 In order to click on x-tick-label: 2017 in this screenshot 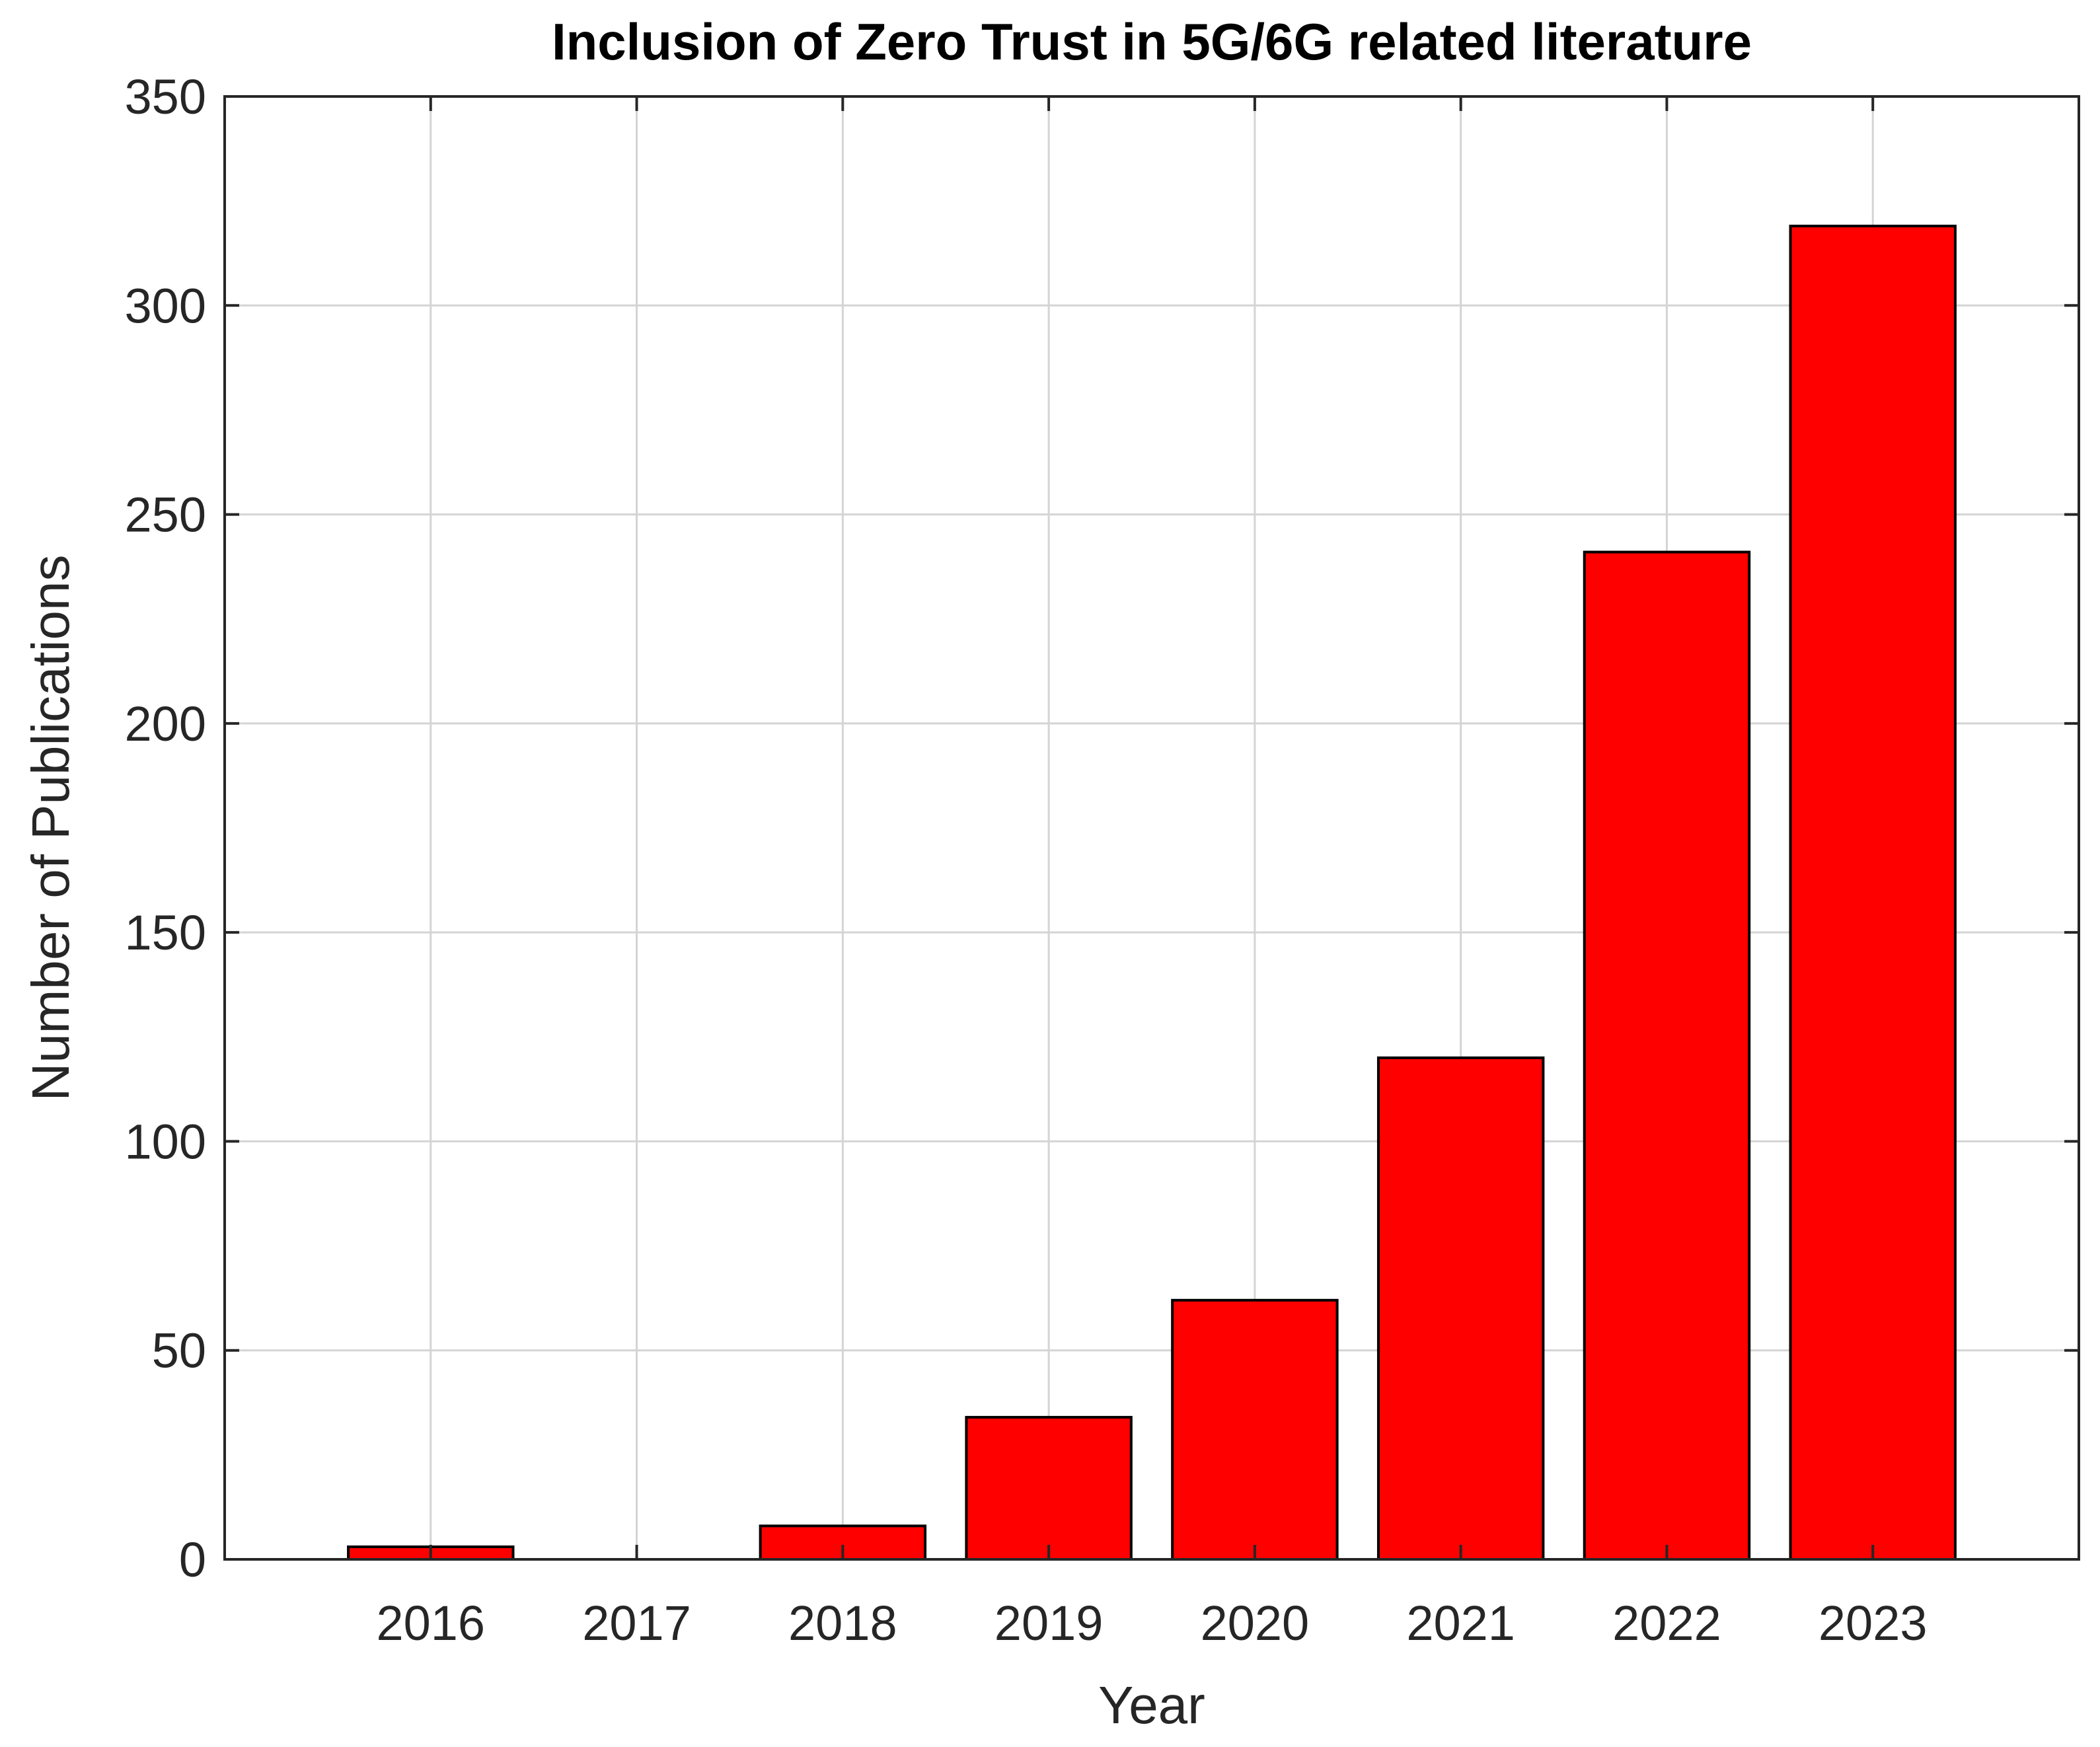, I will do `click(636, 1623)`.